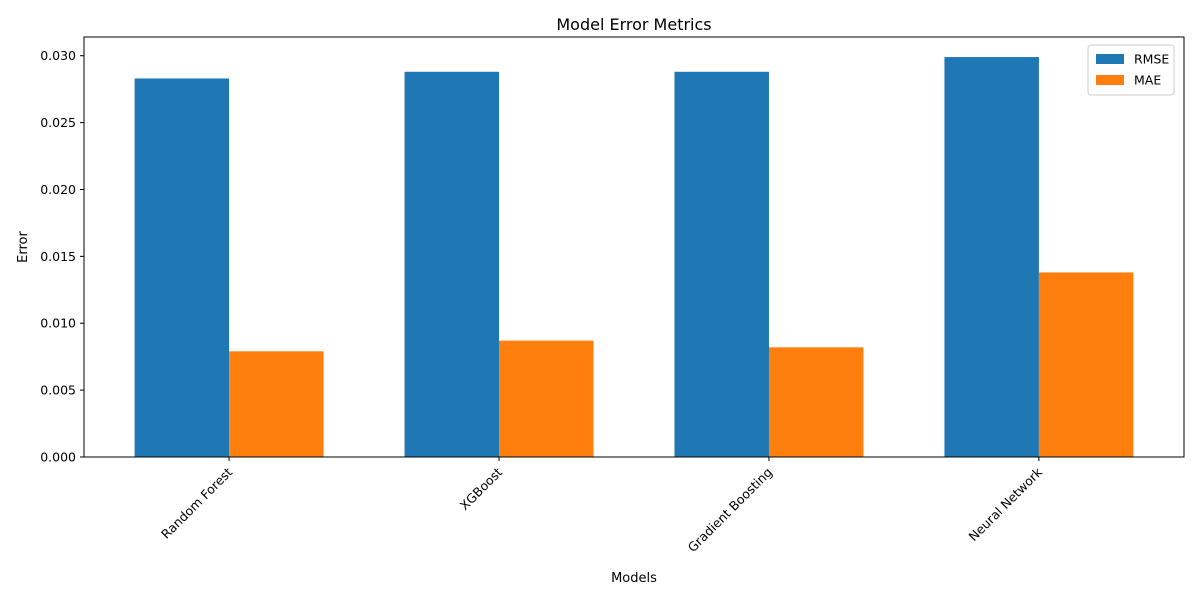 This screenshot has height=600, width=1200. What do you see at coordinates (481, 488) in the screenshot?
I see `x-tick-label: XGBoost` at bounding box center [481, 488].